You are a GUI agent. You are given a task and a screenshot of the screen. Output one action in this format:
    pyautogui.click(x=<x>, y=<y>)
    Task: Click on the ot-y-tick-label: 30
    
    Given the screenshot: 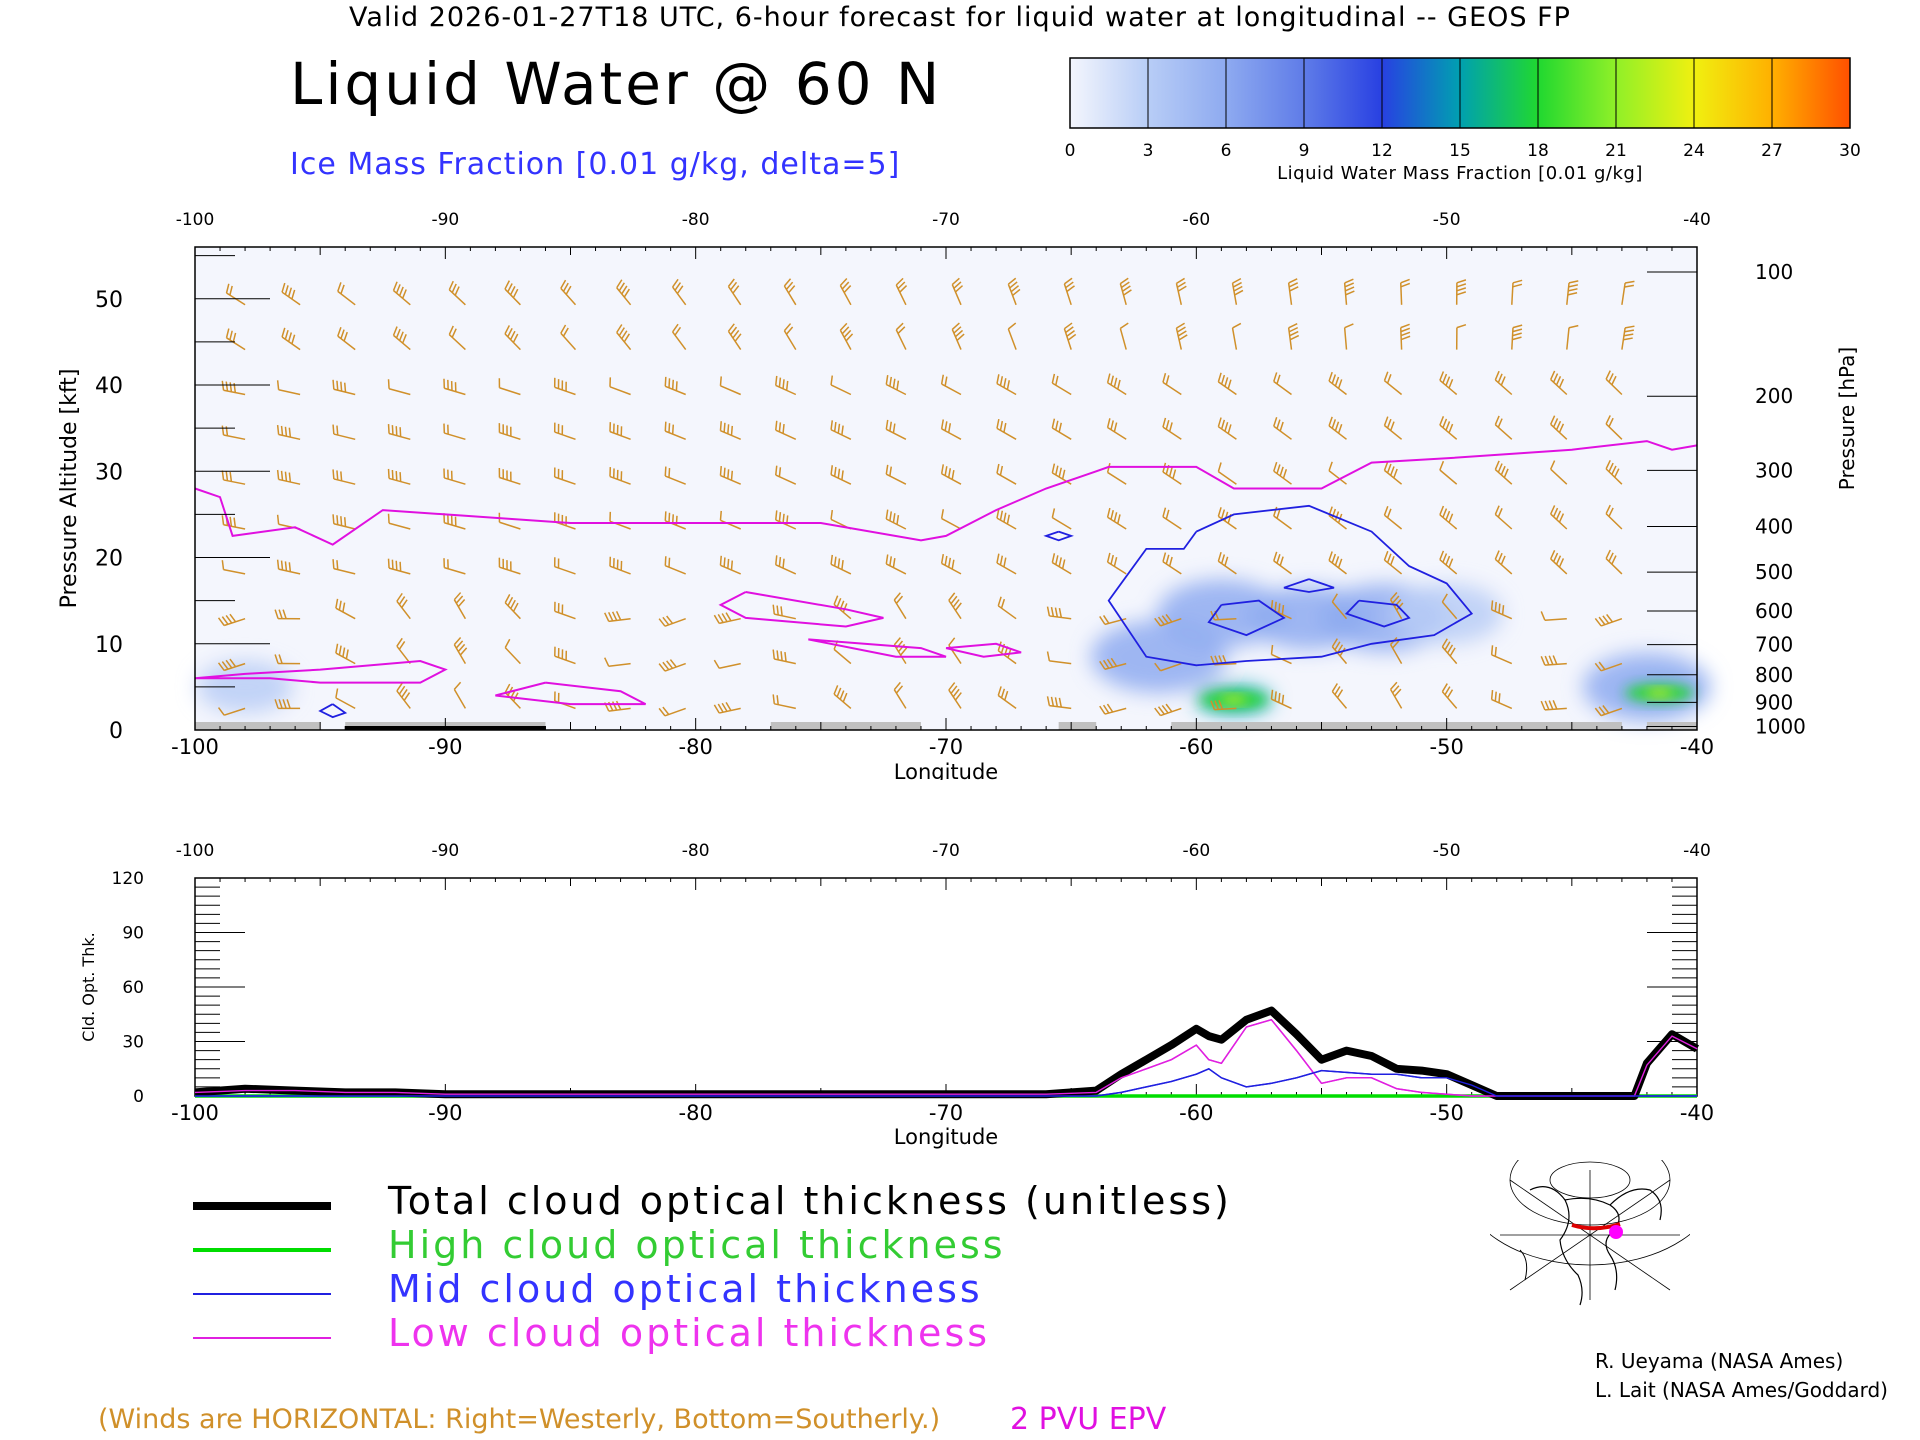 What is the action you would take?
    pyautogui.click(x=133, y=1043)
    